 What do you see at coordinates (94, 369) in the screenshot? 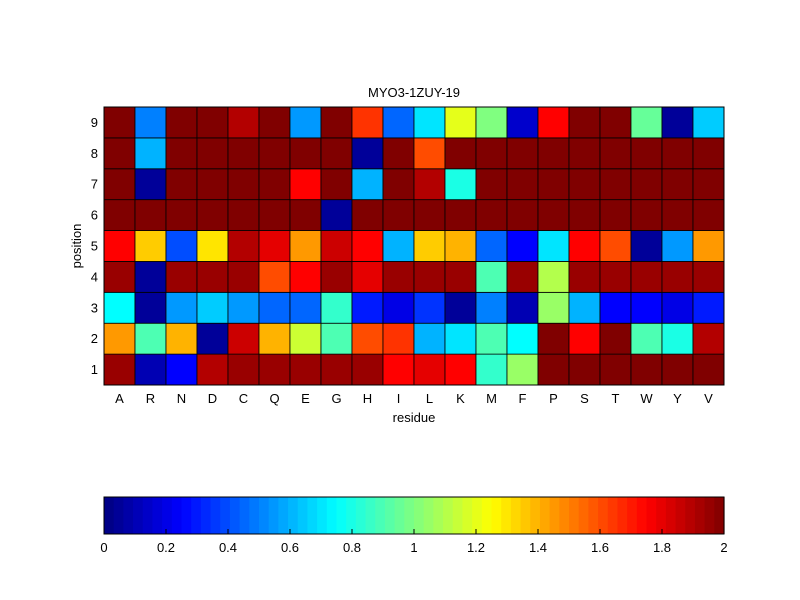
I see `y-tick-label: 1` at bounding box center [94, 369].